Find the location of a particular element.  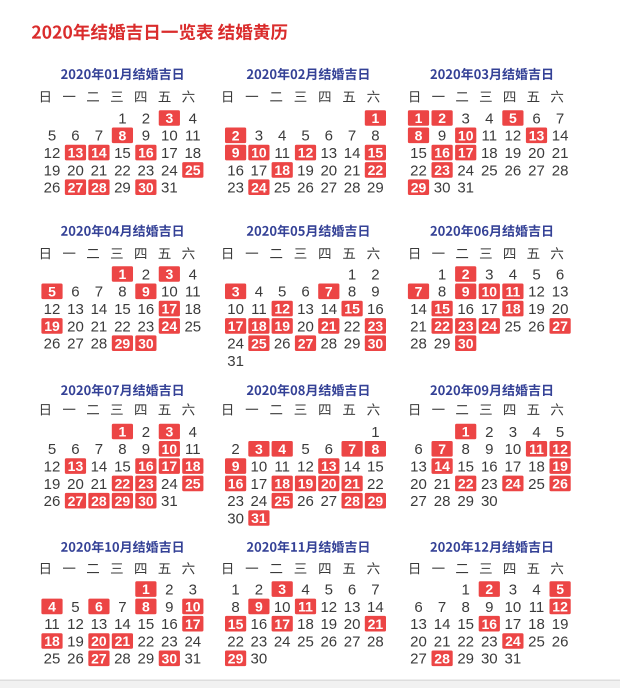

svg-text: 22 is located at coordinates (352, 326).